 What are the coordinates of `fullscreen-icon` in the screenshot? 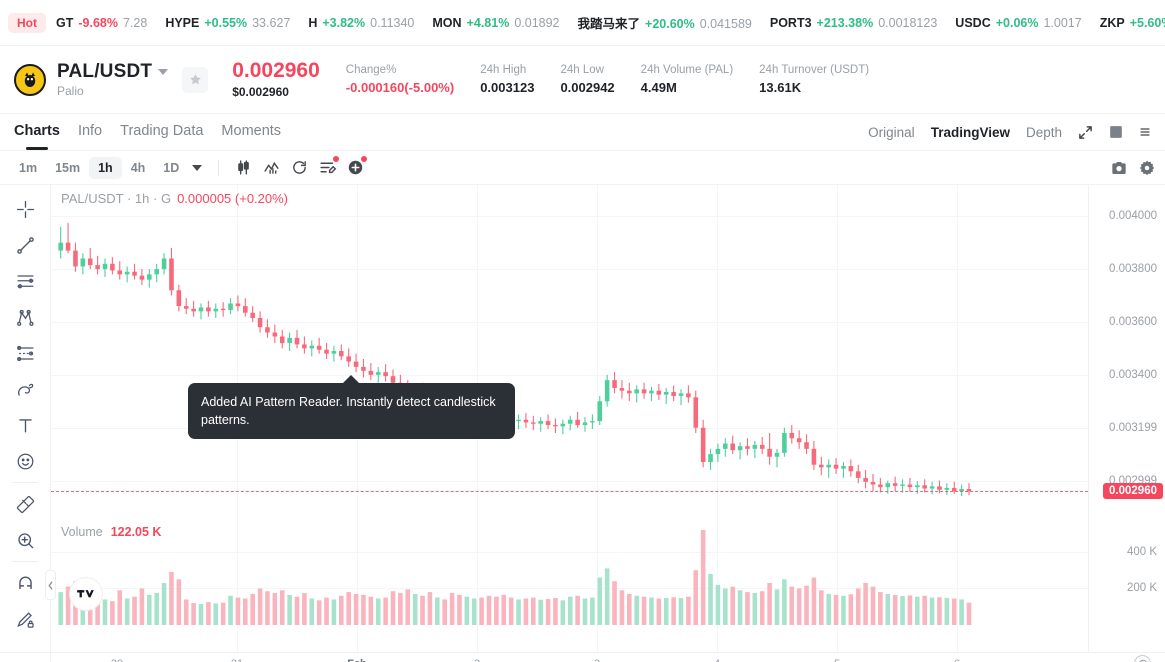 It's located at (1085, 132).